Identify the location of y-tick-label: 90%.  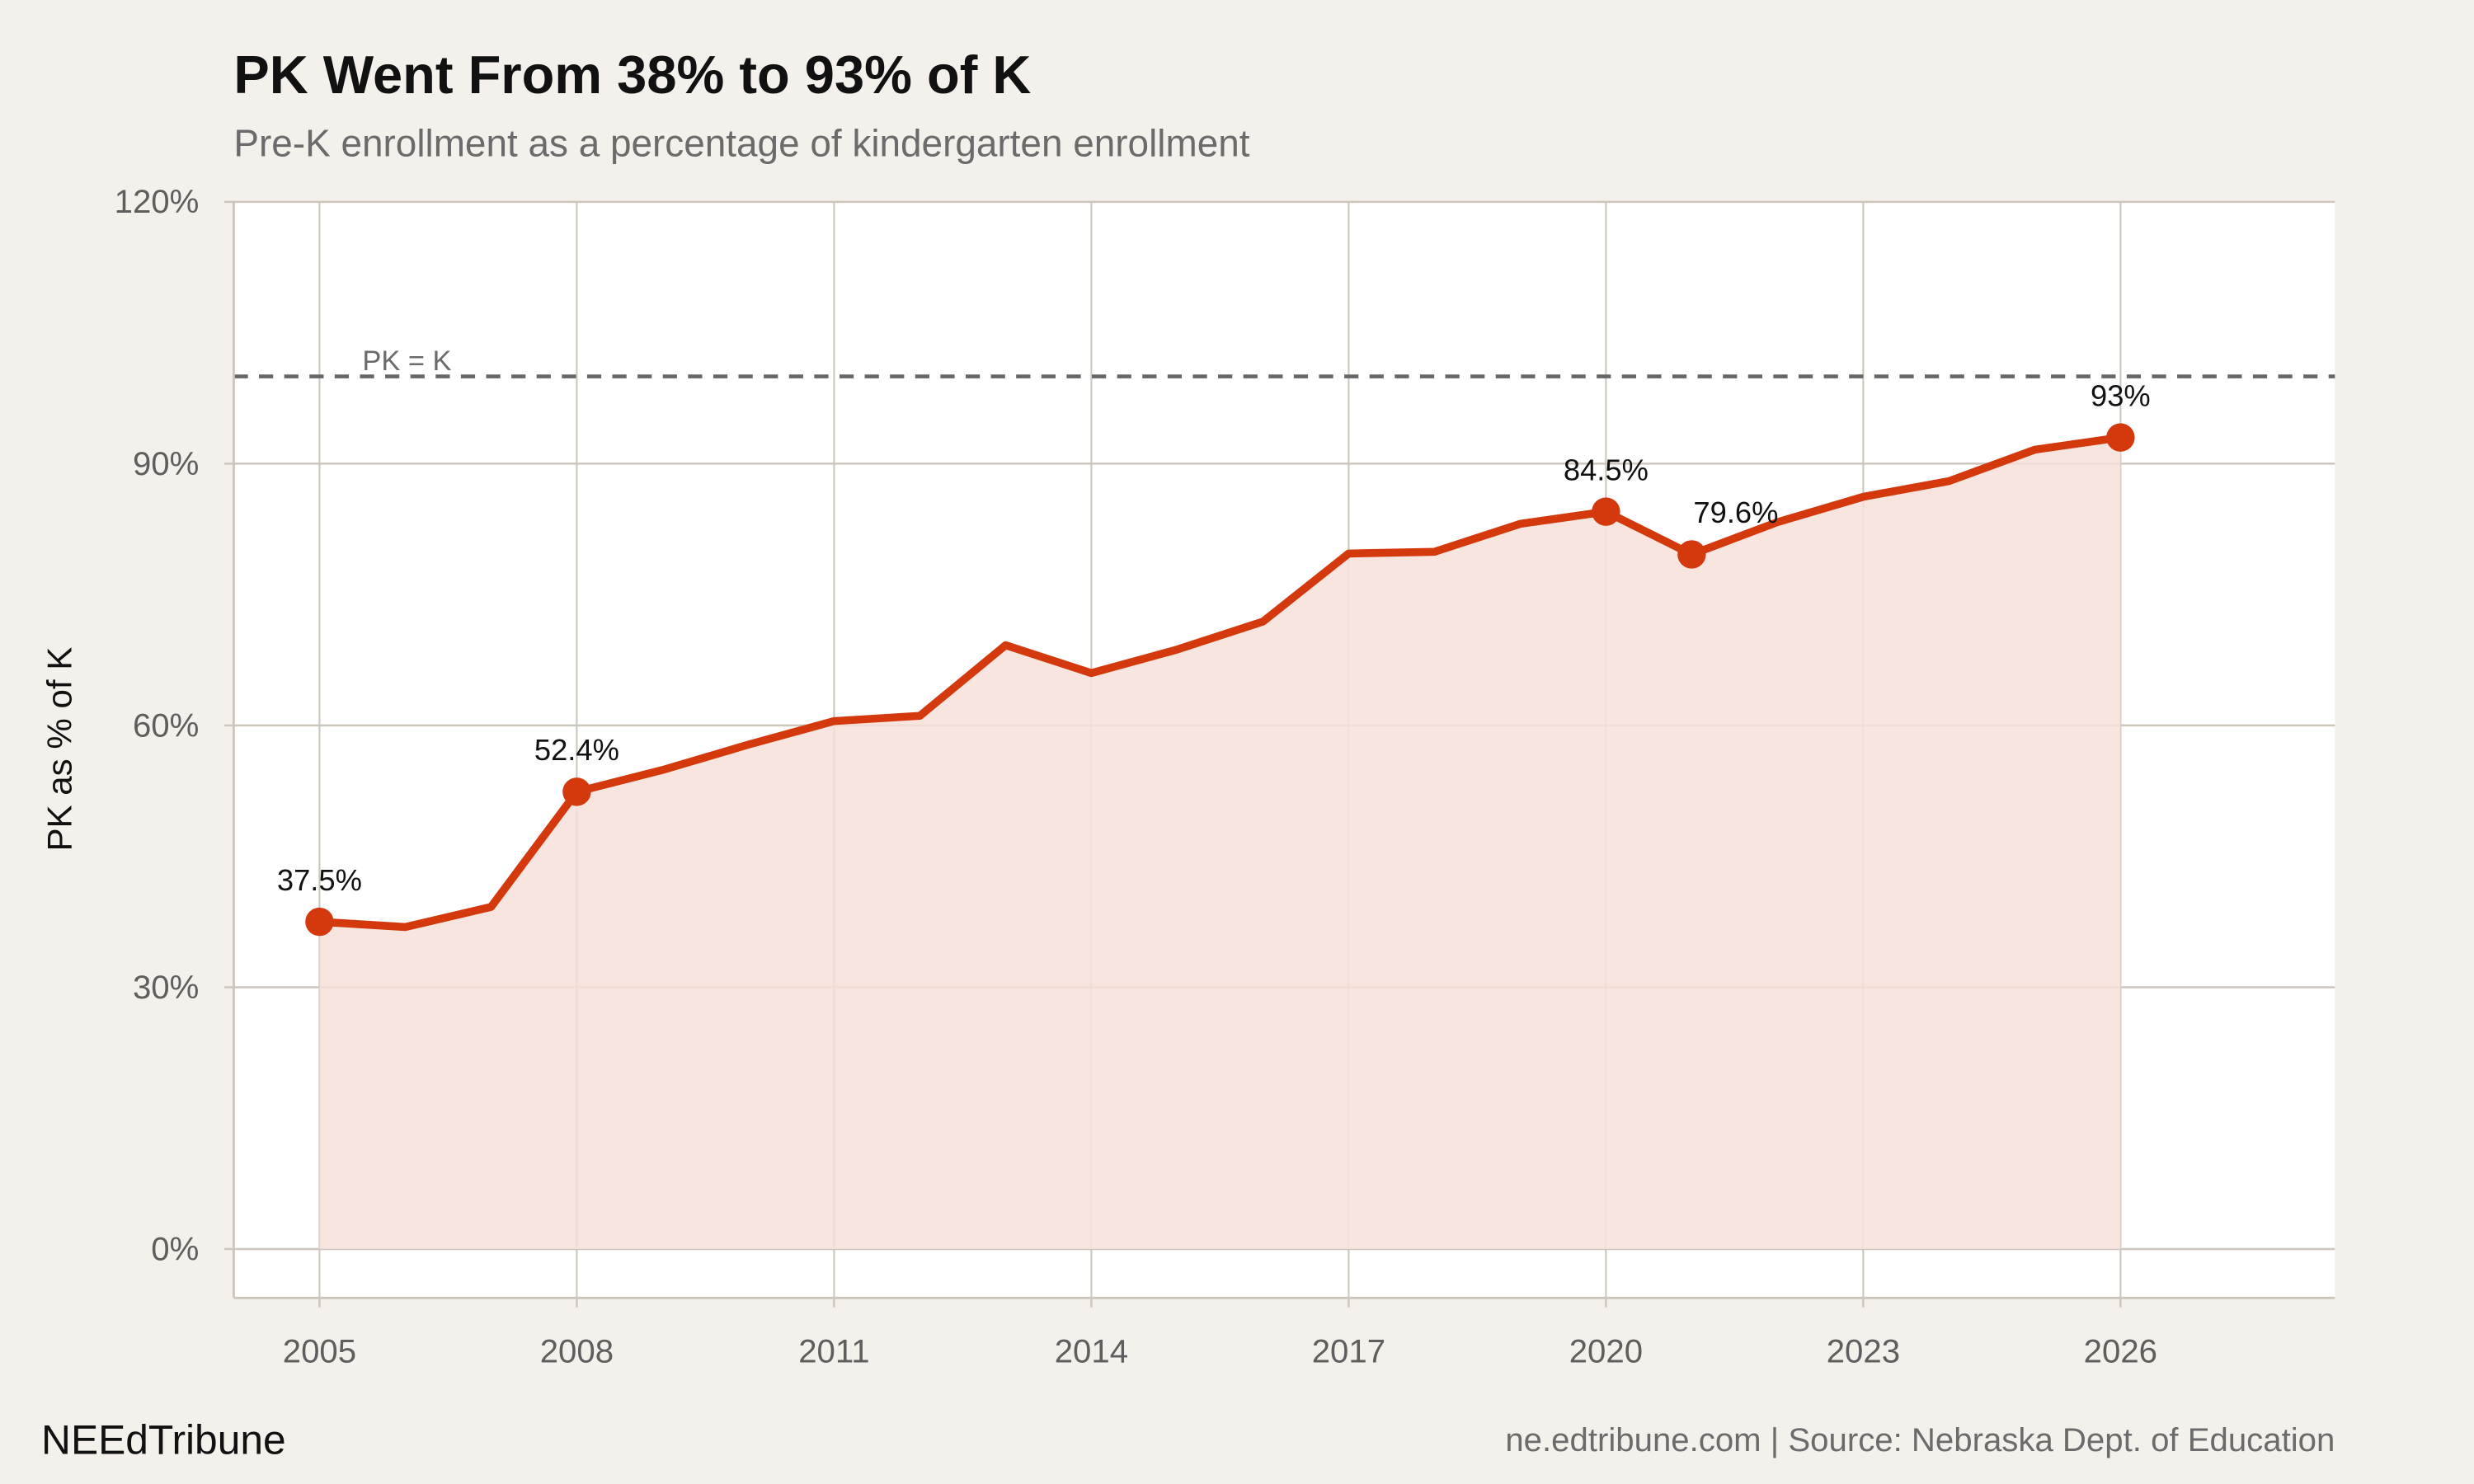
(166, 463).